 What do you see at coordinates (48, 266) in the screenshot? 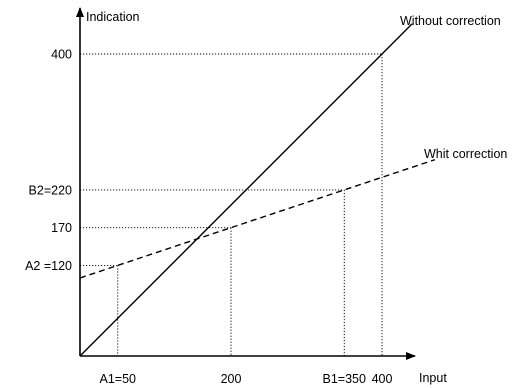
I see `y-tick-label-0: A2 =120` at bounding box center [48, 266].